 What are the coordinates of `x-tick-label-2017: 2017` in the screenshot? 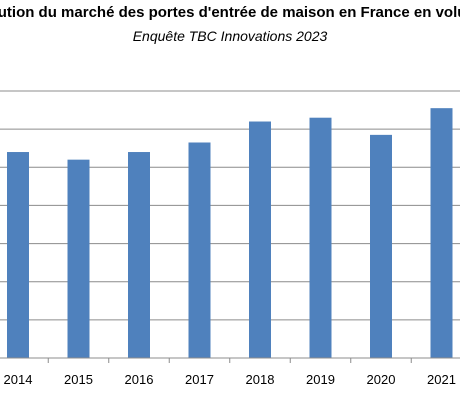 It's located at (199, 379).